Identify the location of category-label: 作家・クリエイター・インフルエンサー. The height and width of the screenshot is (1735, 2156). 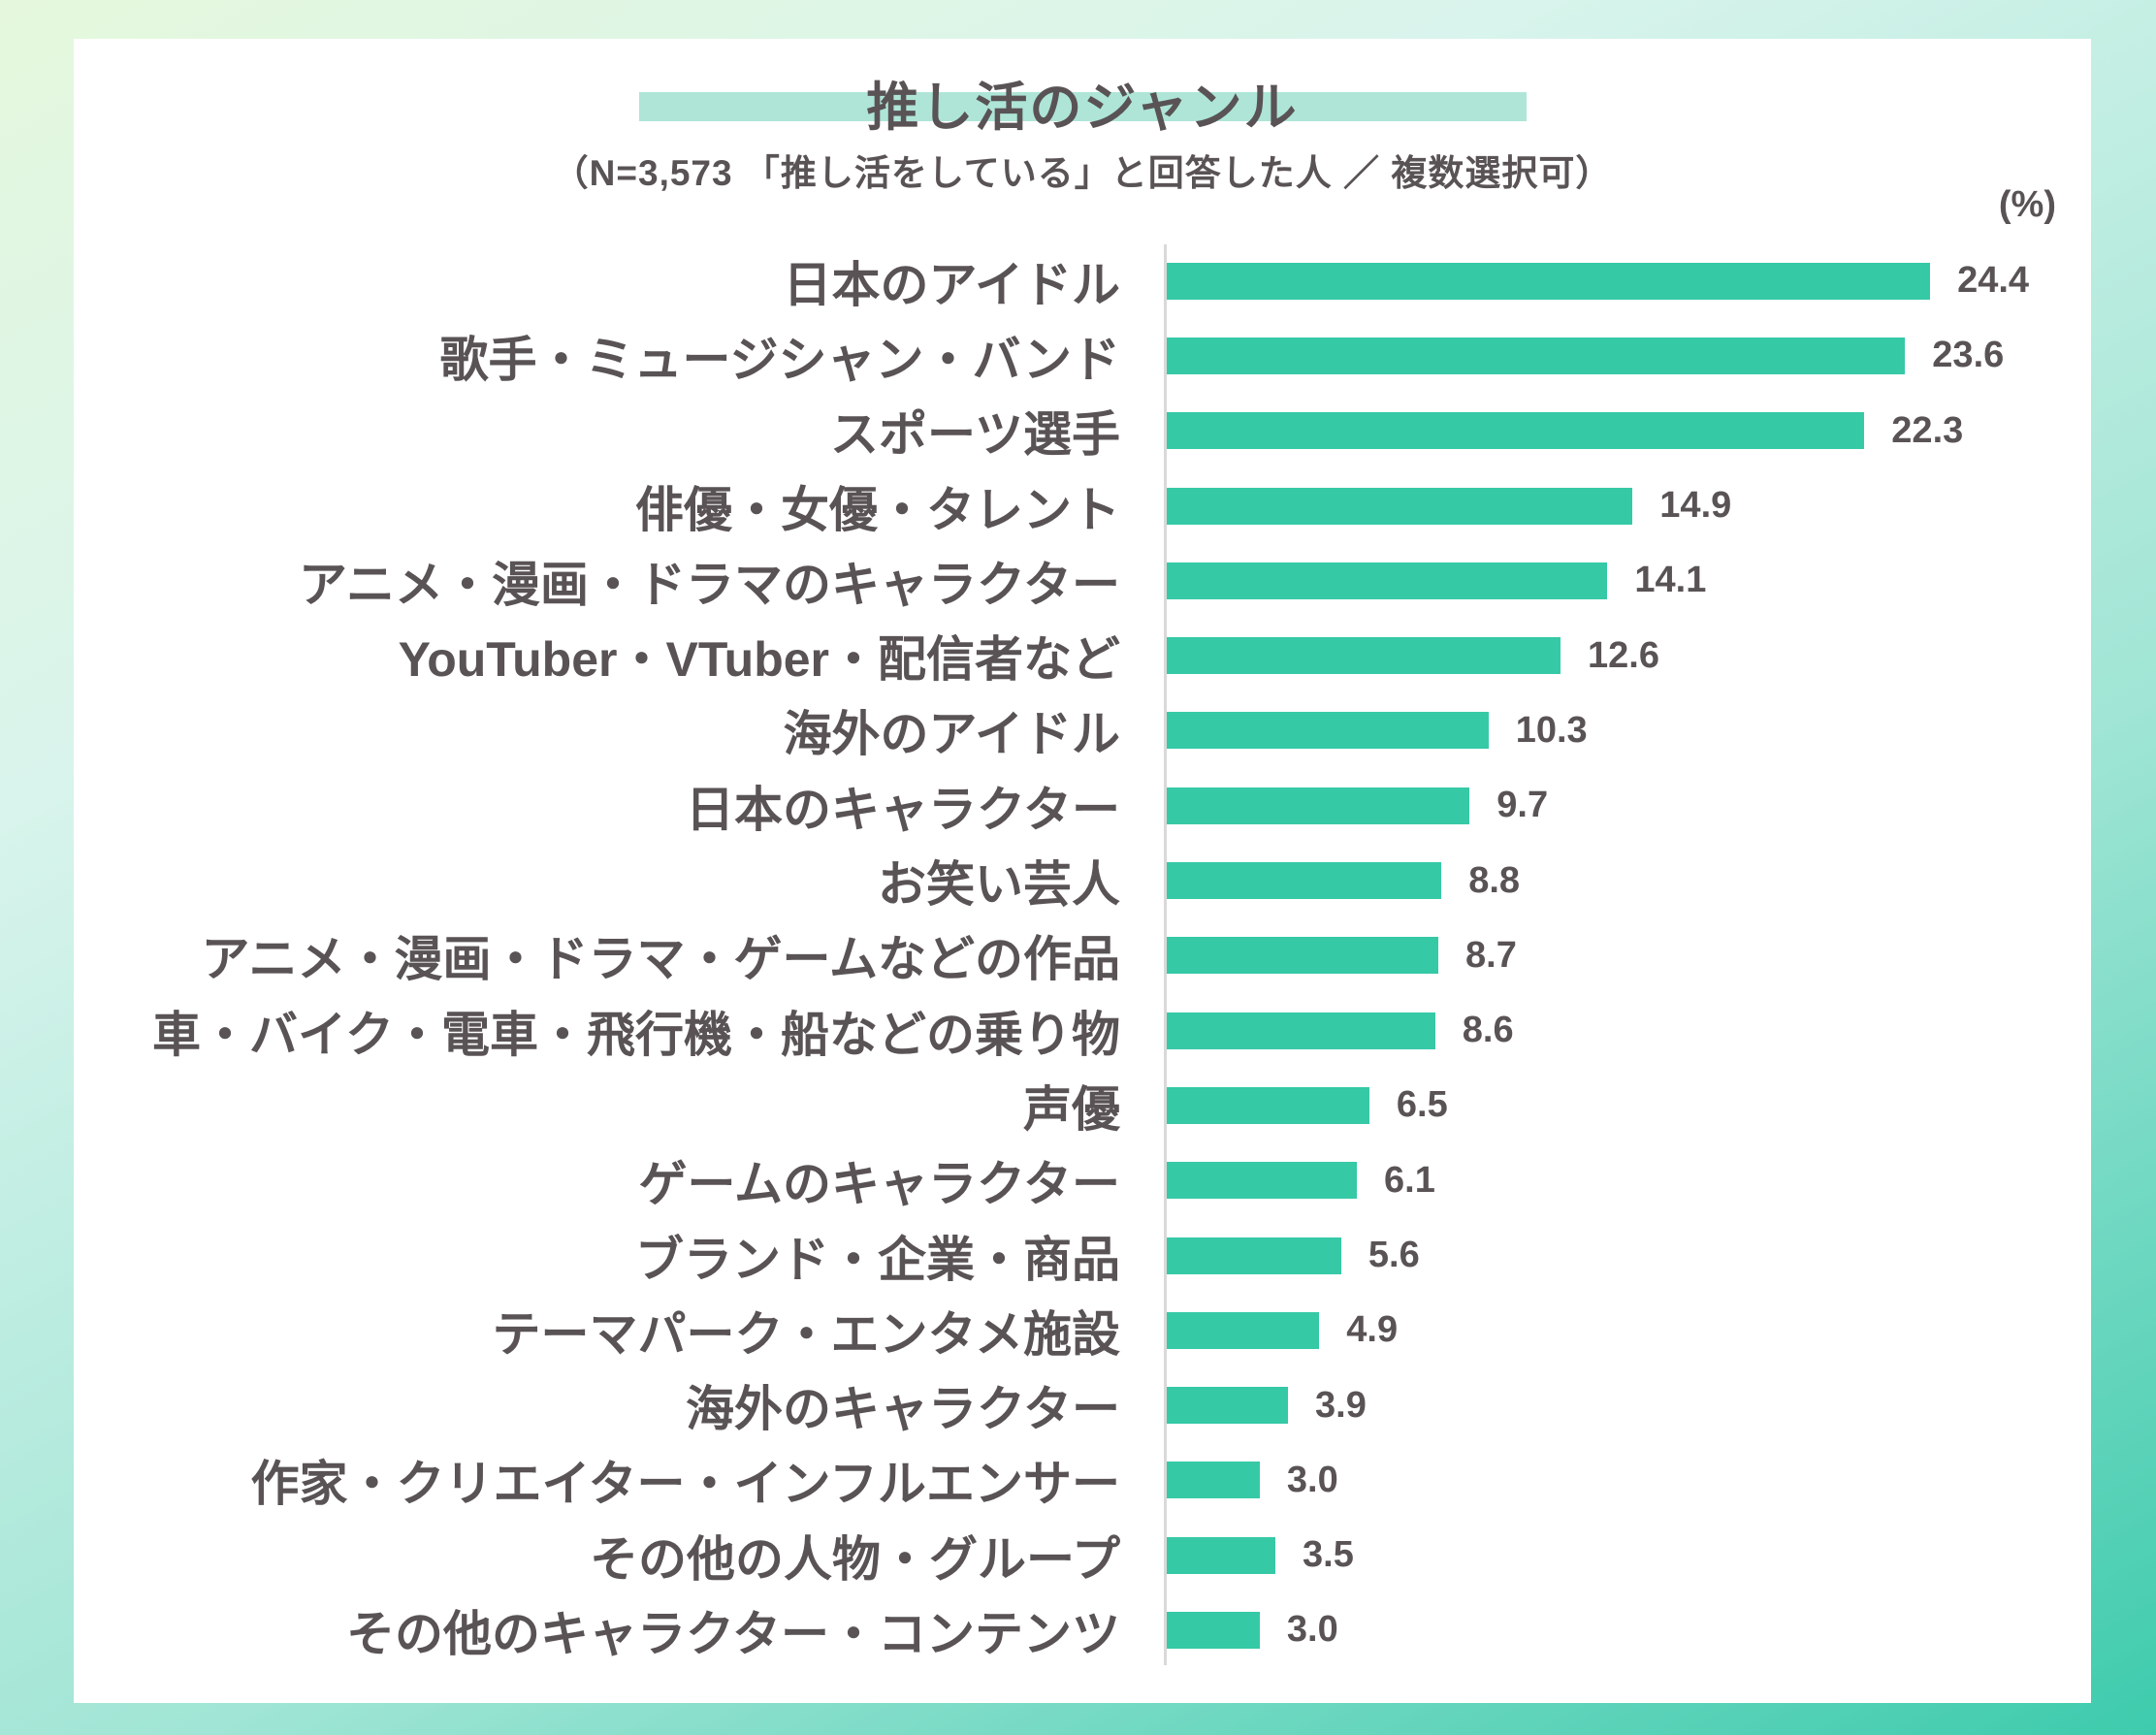
(685, 1485).